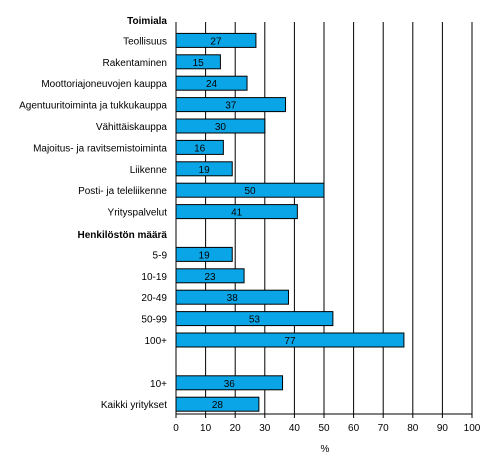 This screenshot has height=471, width=492. I want to click on category-label: 5-9, so click(160, 255).